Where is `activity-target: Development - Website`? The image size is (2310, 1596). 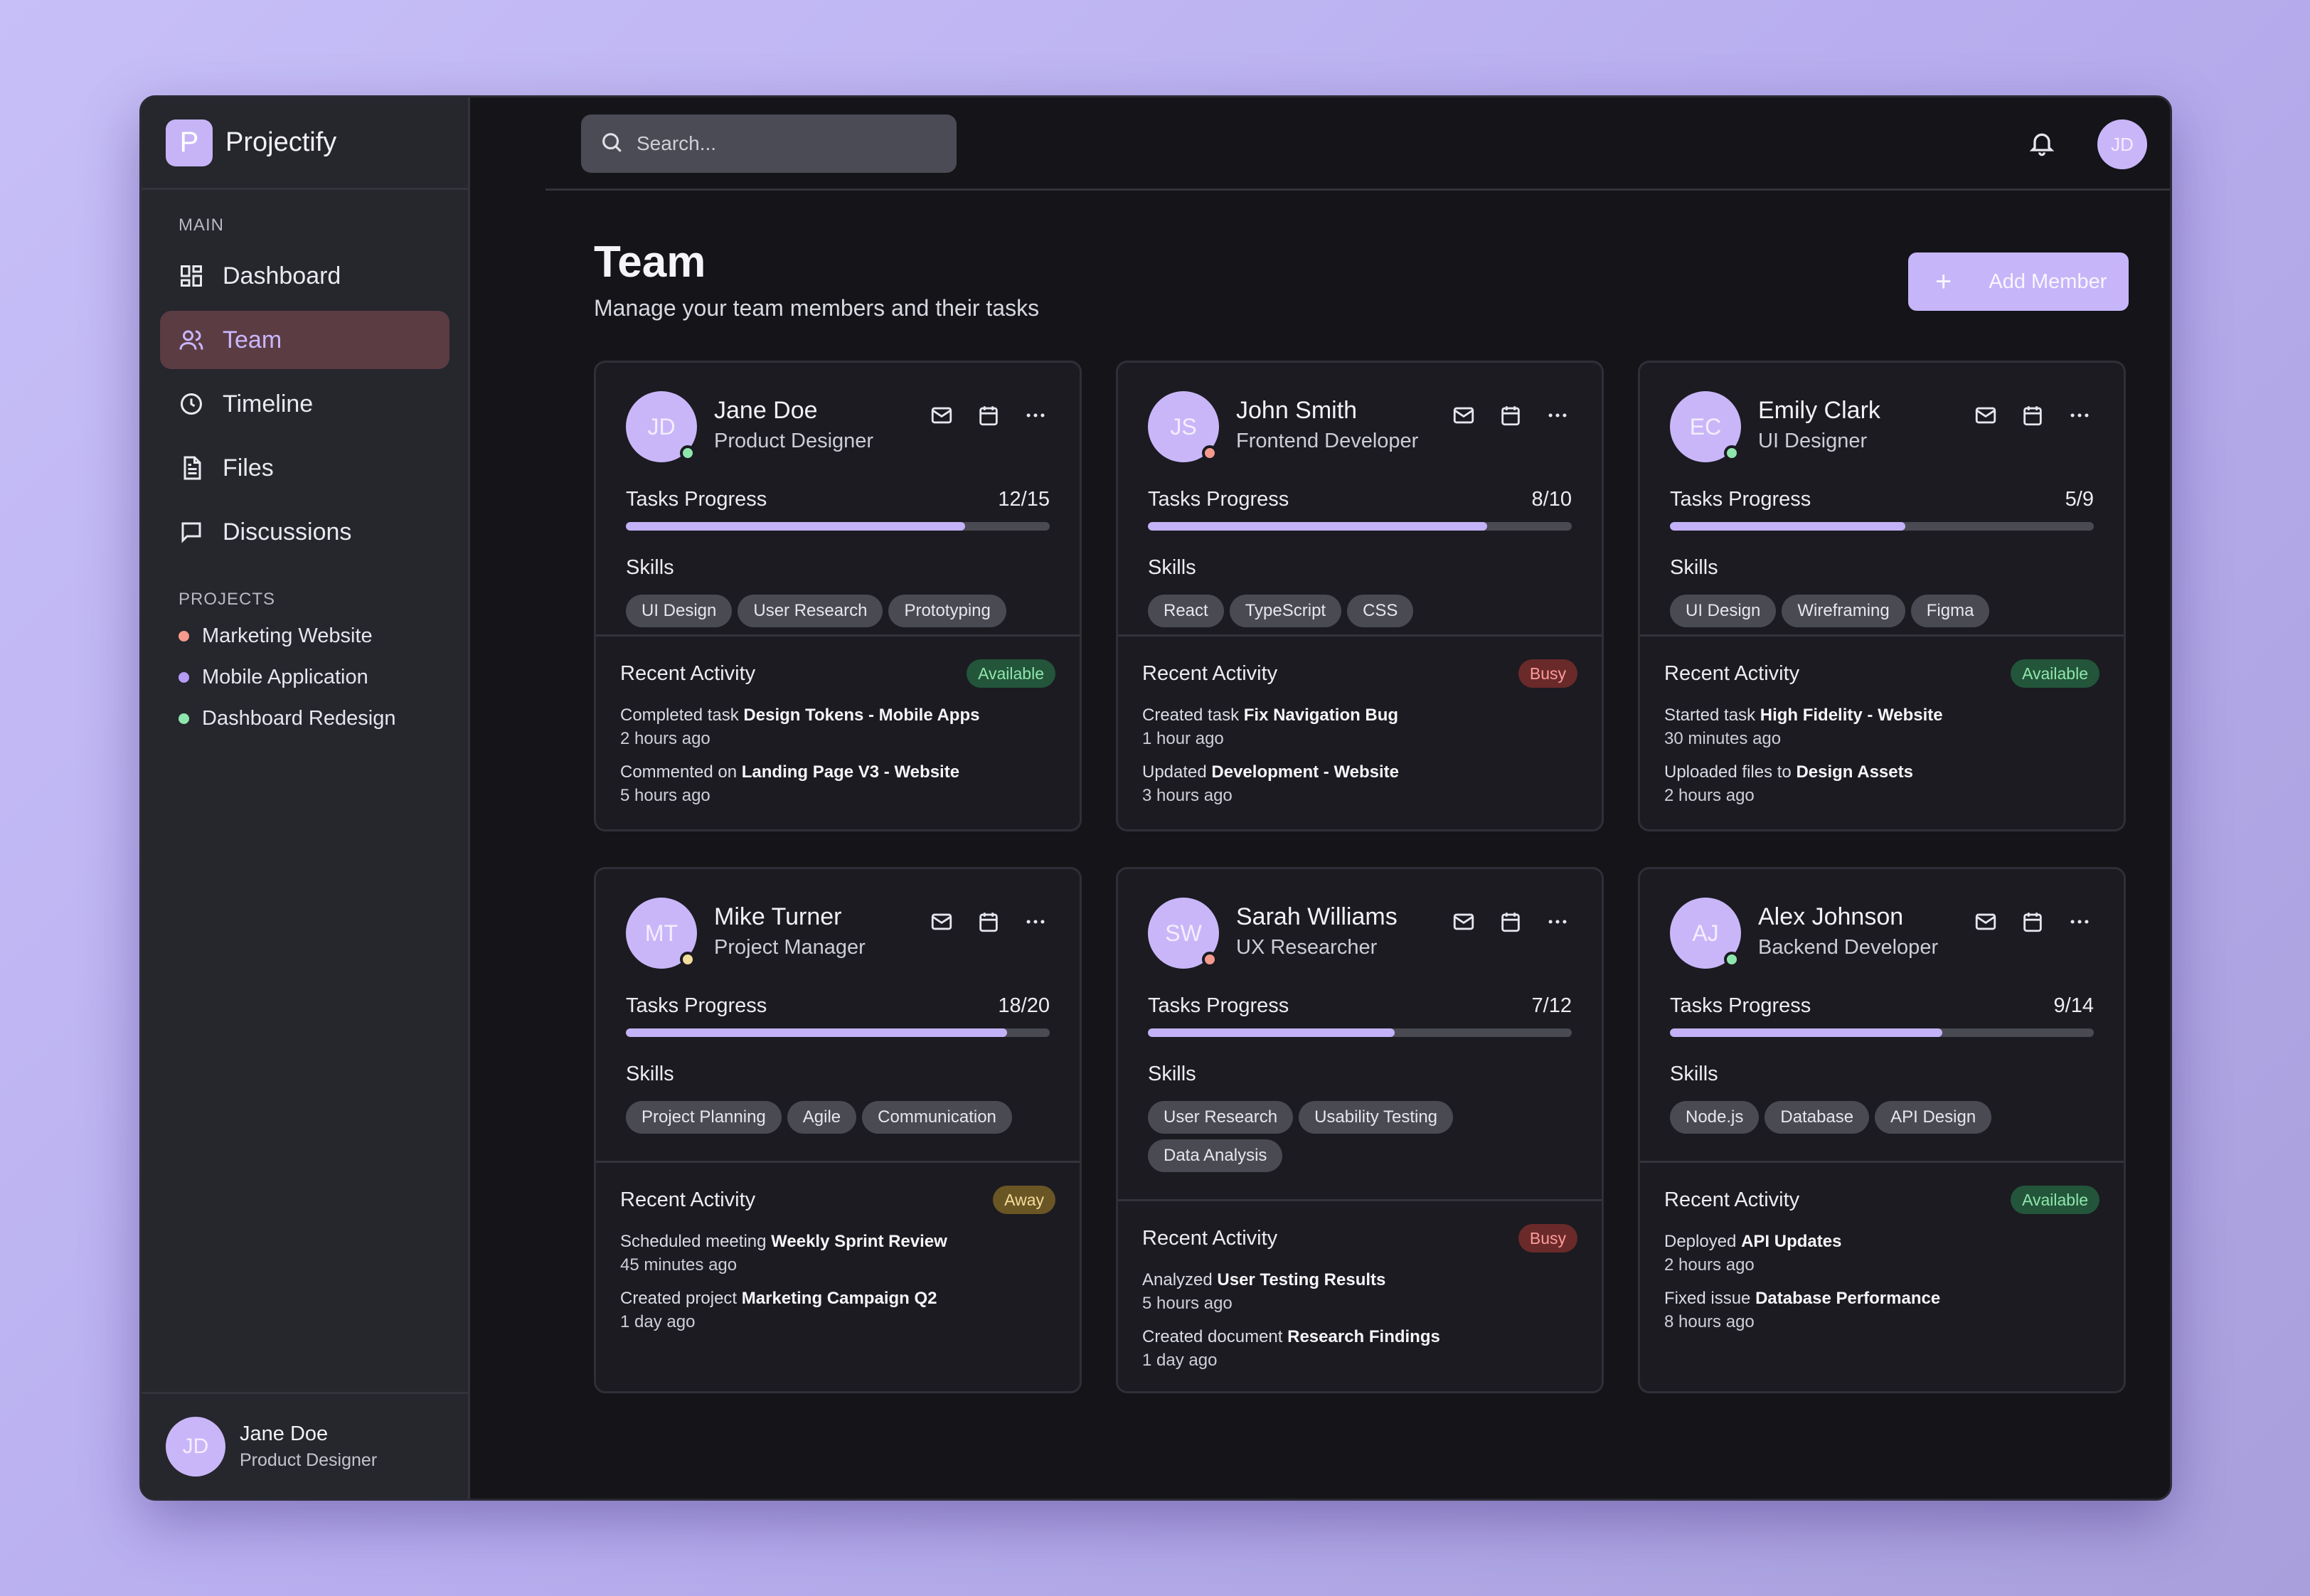 activity-target: Development - Website is located at coordinates (1305, 772).